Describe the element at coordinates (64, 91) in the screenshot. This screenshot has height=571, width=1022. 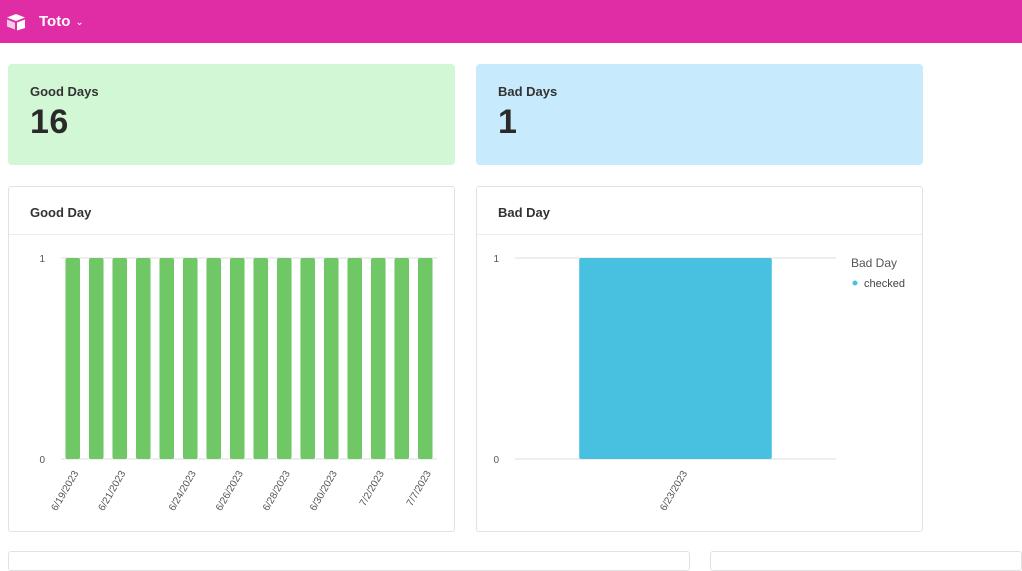
I see `good-days-label: Good Days` at that location.